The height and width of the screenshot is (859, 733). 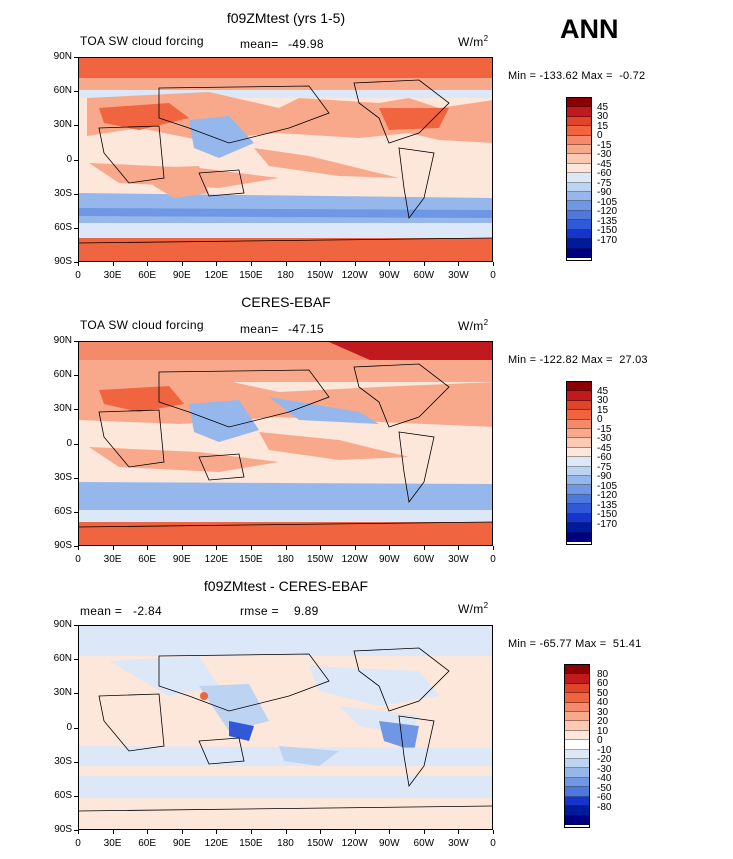 I want to click on colorbar-tick-label: -105, so click(x=607, y=202).